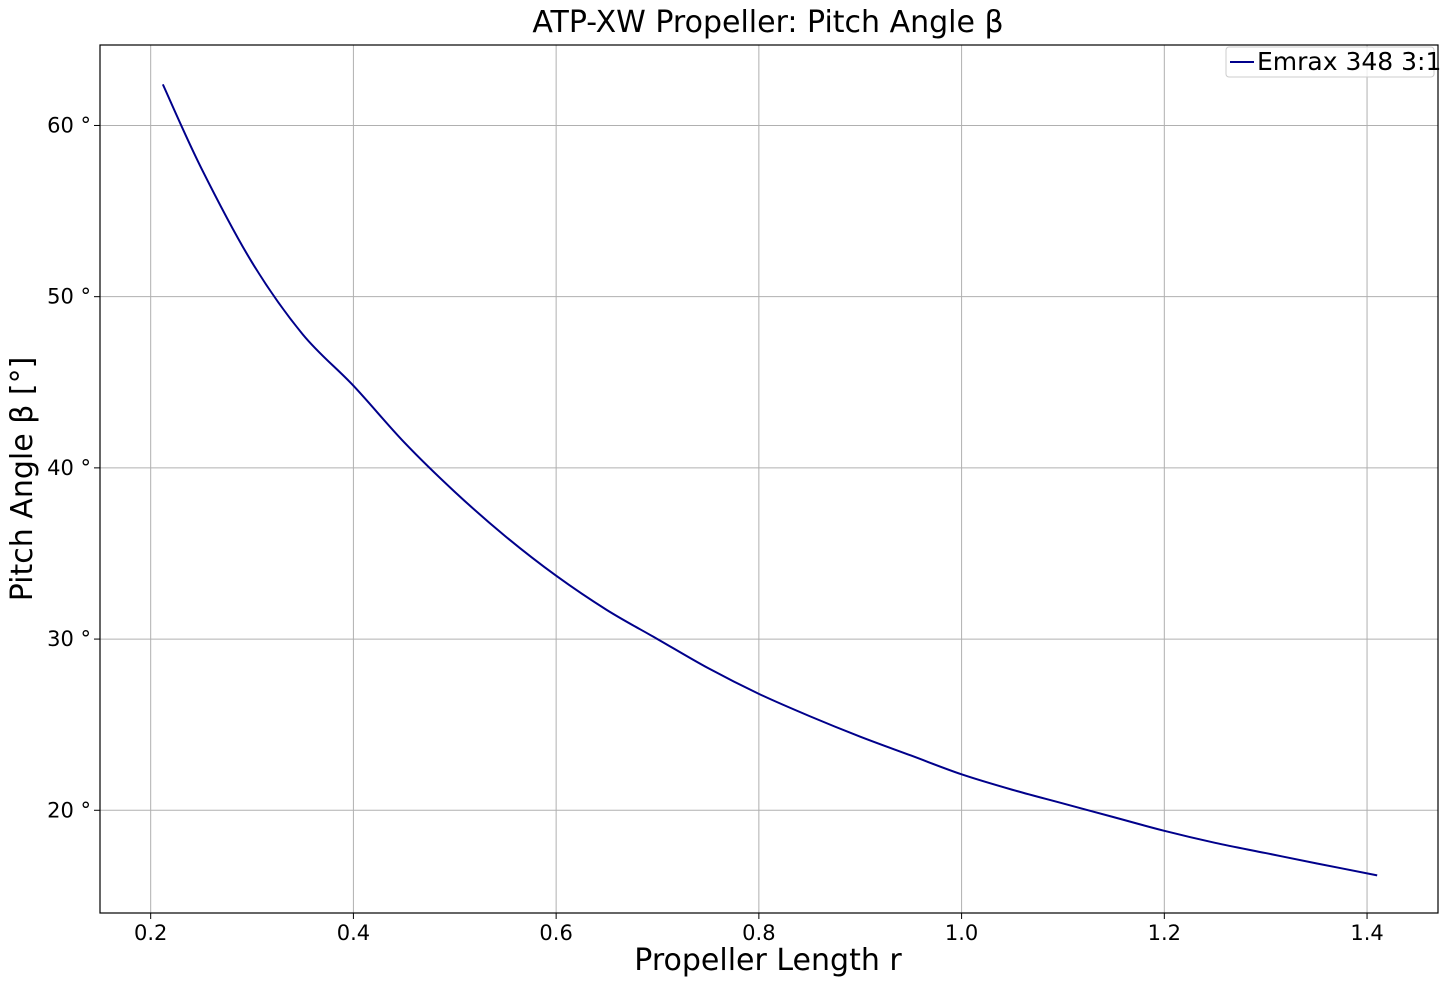 This screenshot has height=985, width=1445. What do you see at coordinates (69, 468) in the screenshot?
I see `y-tick-label: 40 °` at bounding box center [69, 468].